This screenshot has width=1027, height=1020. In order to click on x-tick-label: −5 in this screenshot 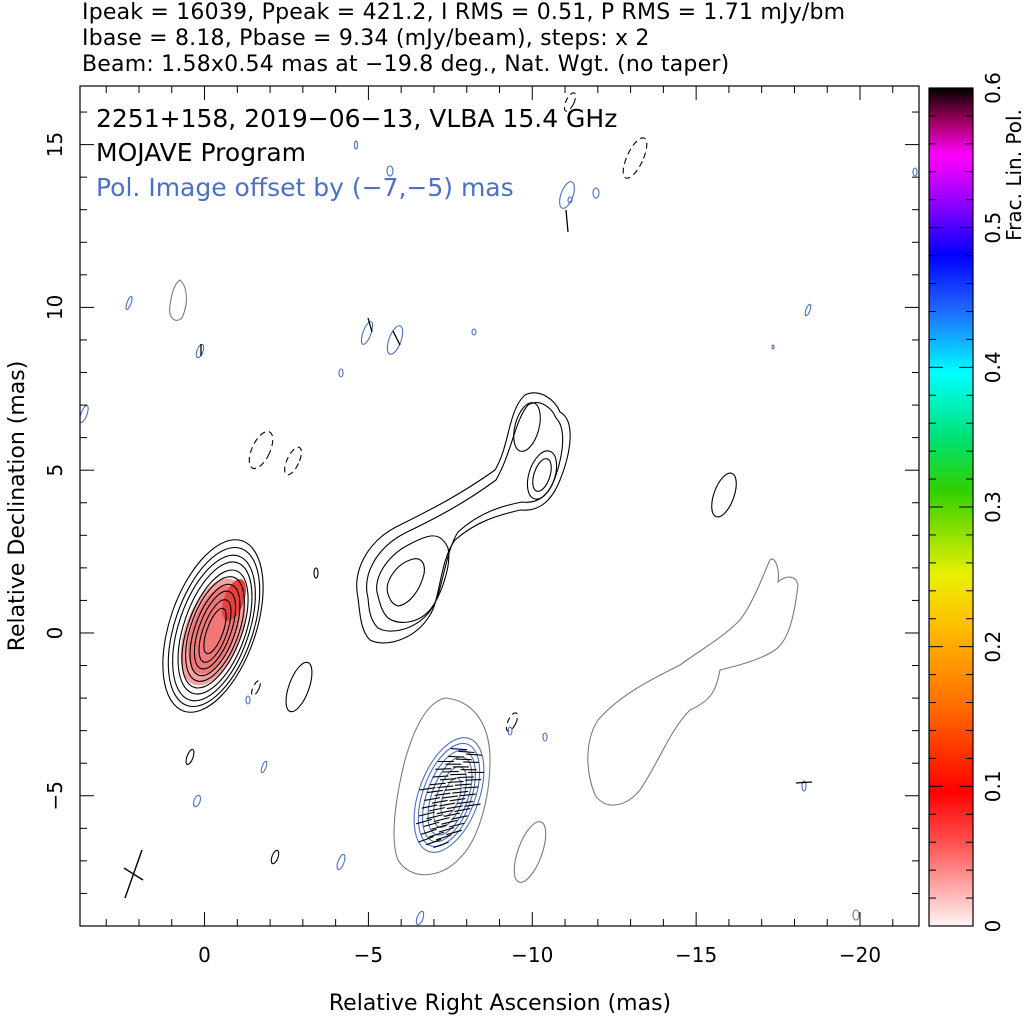, I will do `click(368, 955)`.